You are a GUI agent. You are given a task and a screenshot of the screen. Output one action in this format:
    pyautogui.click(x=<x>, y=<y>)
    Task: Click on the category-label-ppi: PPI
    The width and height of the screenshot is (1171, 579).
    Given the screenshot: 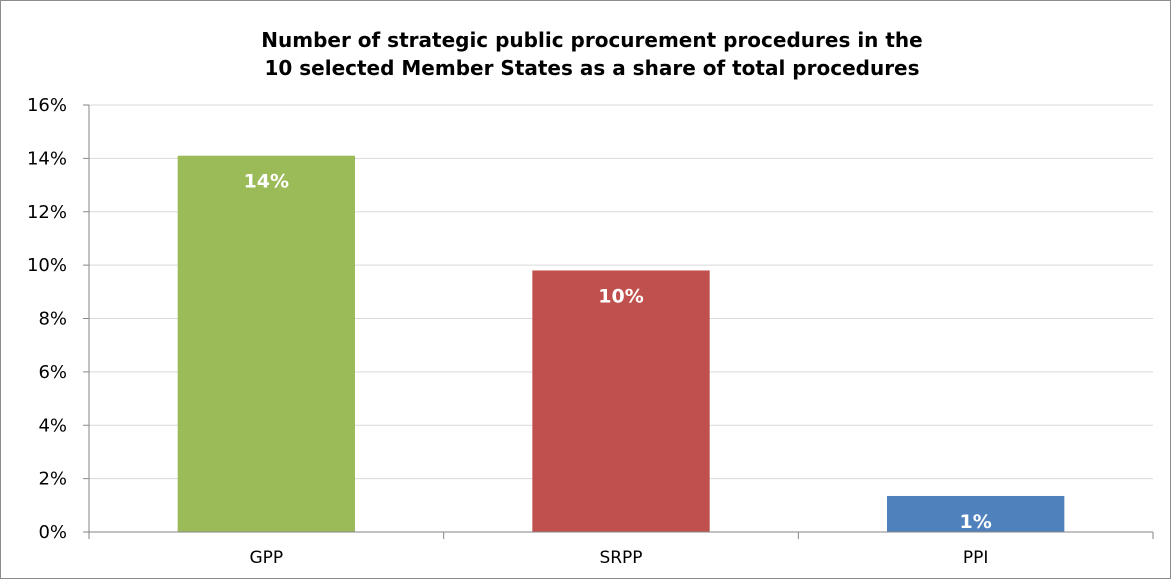 What is the action you would take?
    pyautogui.click(x=976, y=558)
    